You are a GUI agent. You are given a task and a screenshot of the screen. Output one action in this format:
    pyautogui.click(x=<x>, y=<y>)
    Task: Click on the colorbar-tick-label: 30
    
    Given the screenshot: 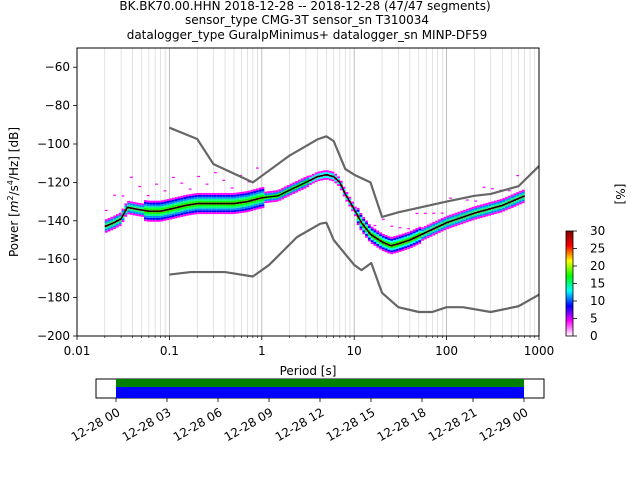 What is the action you would take?
    pyautogui.click(x=597, y=231)
    